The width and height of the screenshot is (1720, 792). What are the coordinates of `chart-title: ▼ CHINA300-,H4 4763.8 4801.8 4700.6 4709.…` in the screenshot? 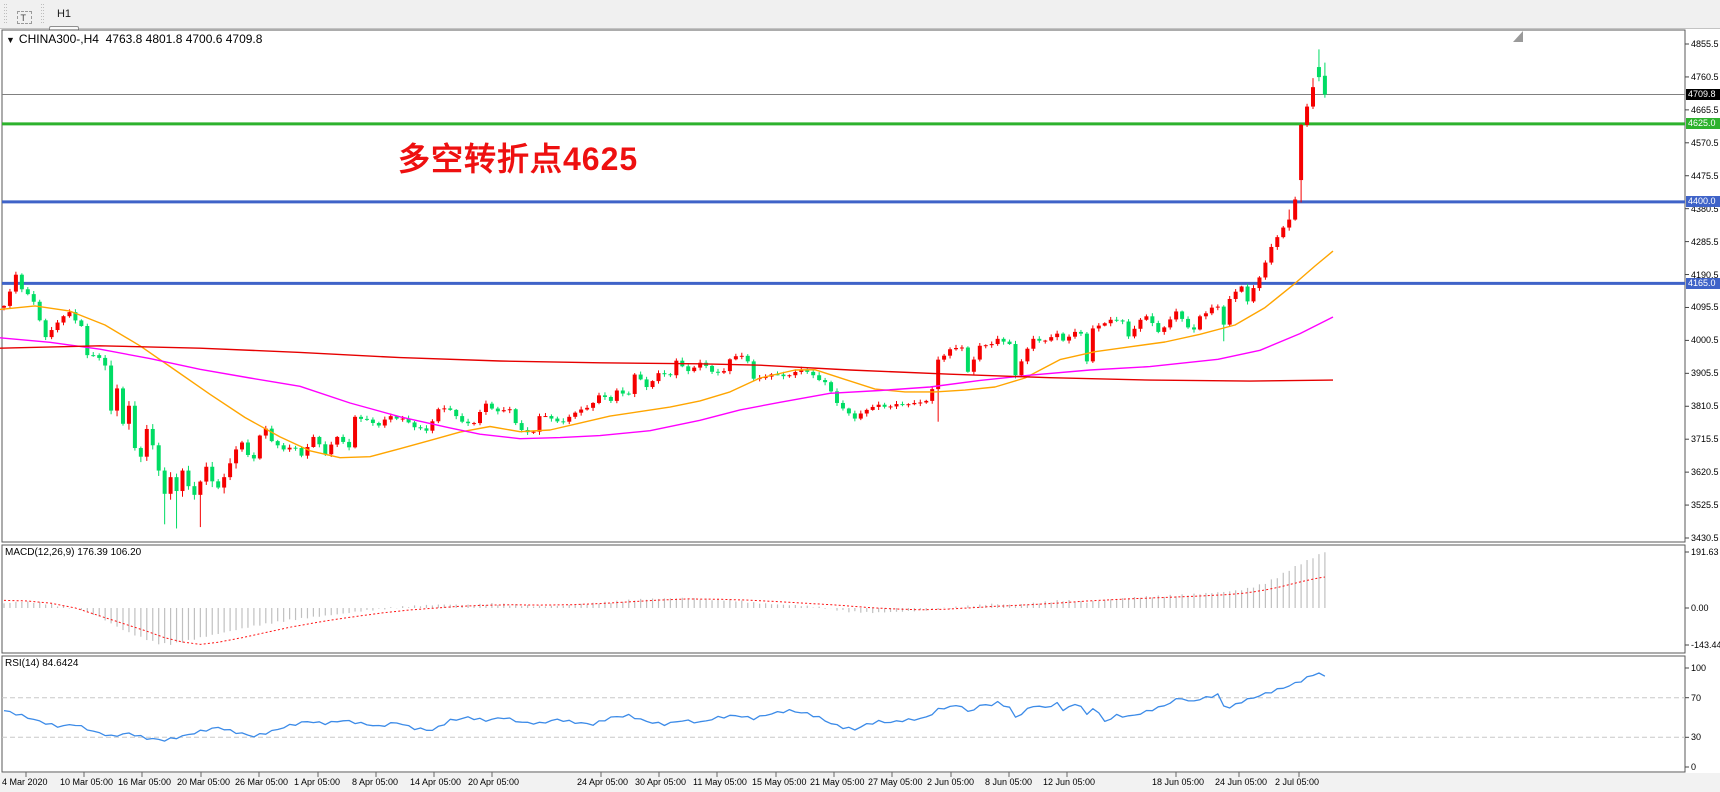 It's located at (134, 39).